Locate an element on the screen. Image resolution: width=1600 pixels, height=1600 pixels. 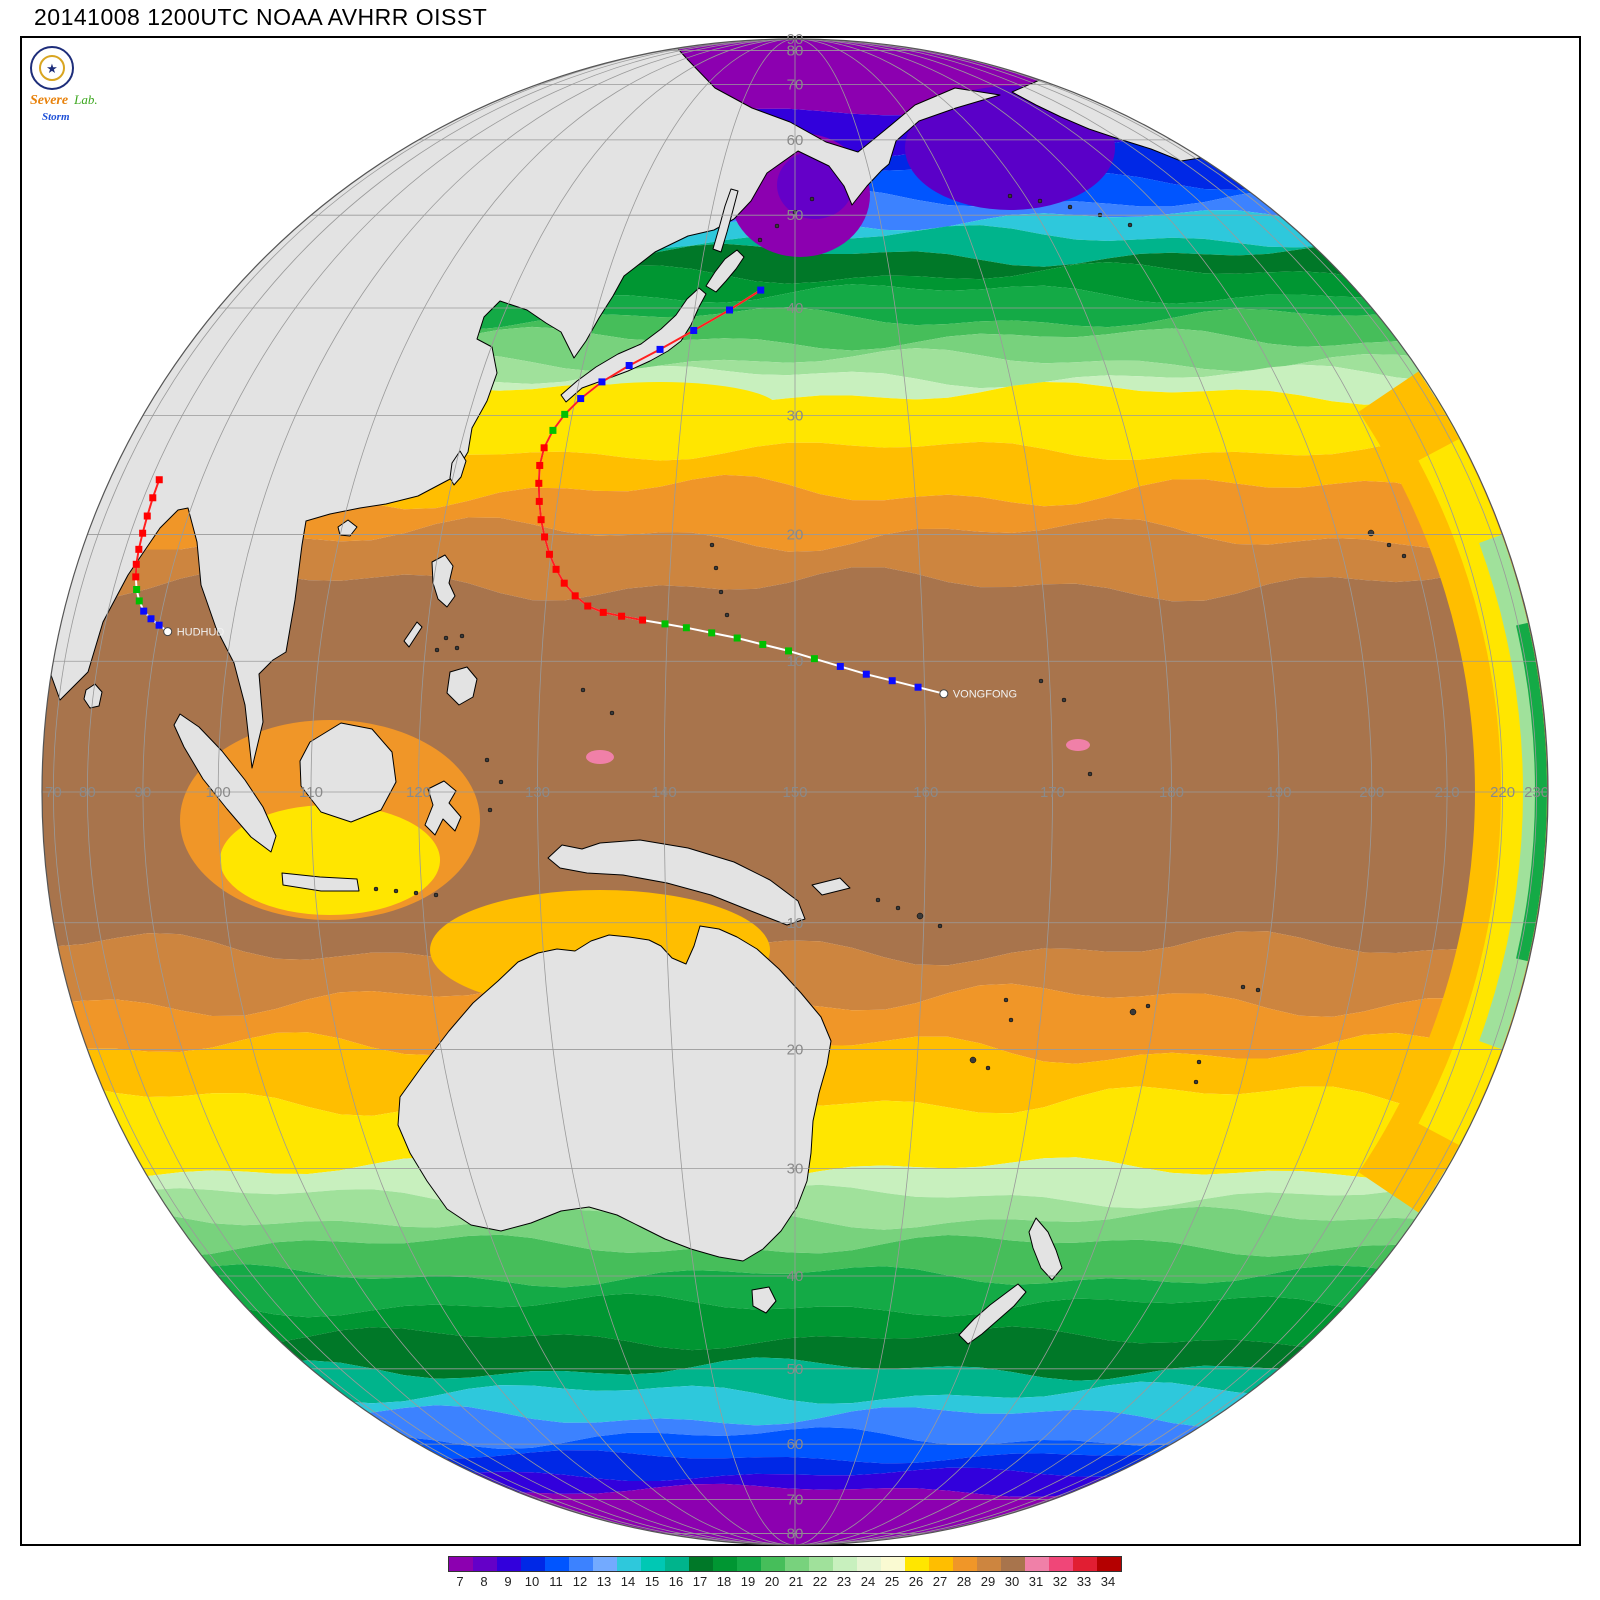
lab-emblem-icon: ★ is located at coordinates (52, 68).